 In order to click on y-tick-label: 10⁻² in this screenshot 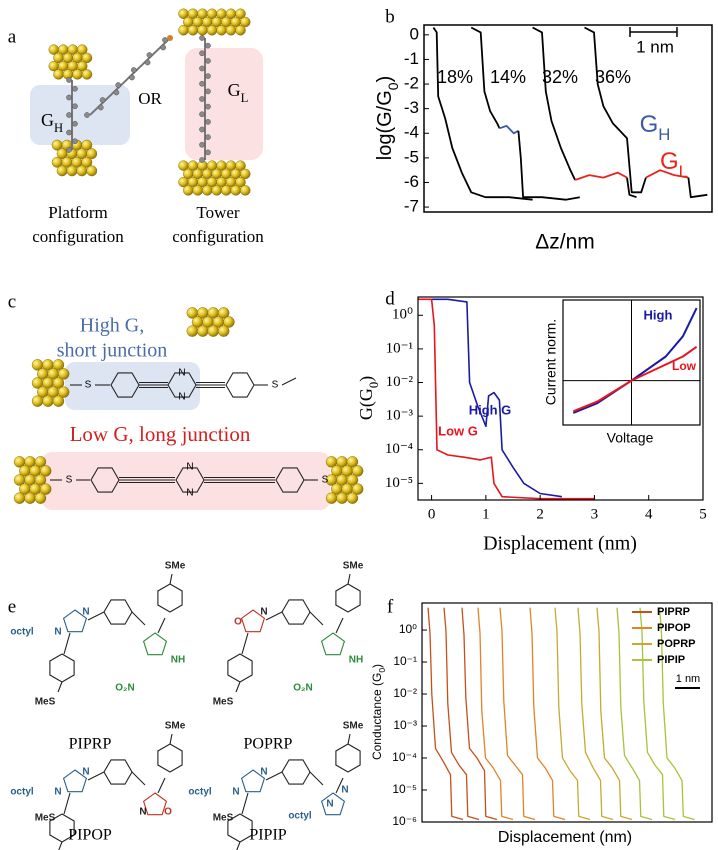, I will do `click(400, 382)`.